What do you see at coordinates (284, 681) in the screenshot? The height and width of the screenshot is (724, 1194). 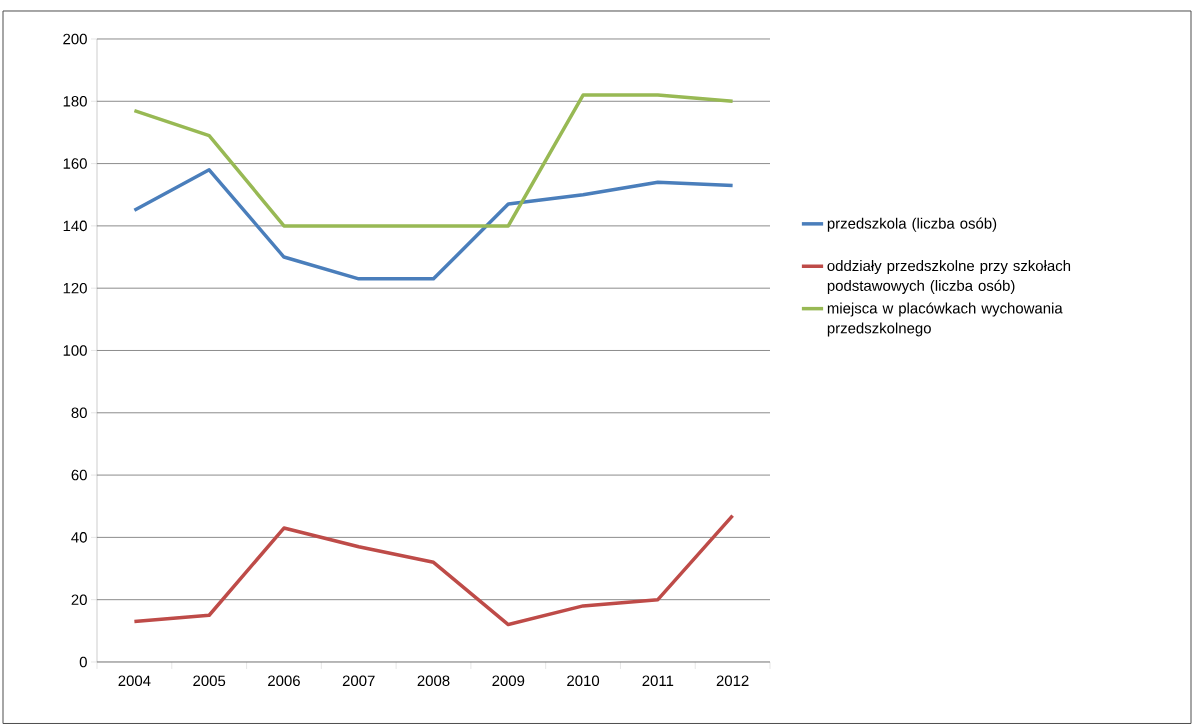 I see `x-tick-label: 2006` at bounding box center [284, 681].